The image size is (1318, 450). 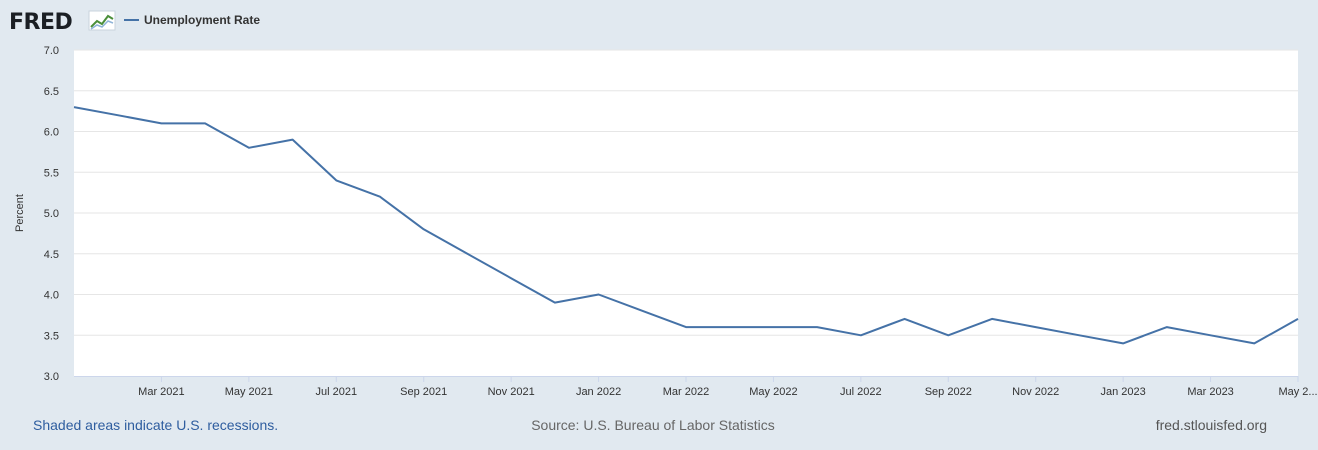 I want to click on x-tick-label: Jan 2023, so click(x=1123, y=392).